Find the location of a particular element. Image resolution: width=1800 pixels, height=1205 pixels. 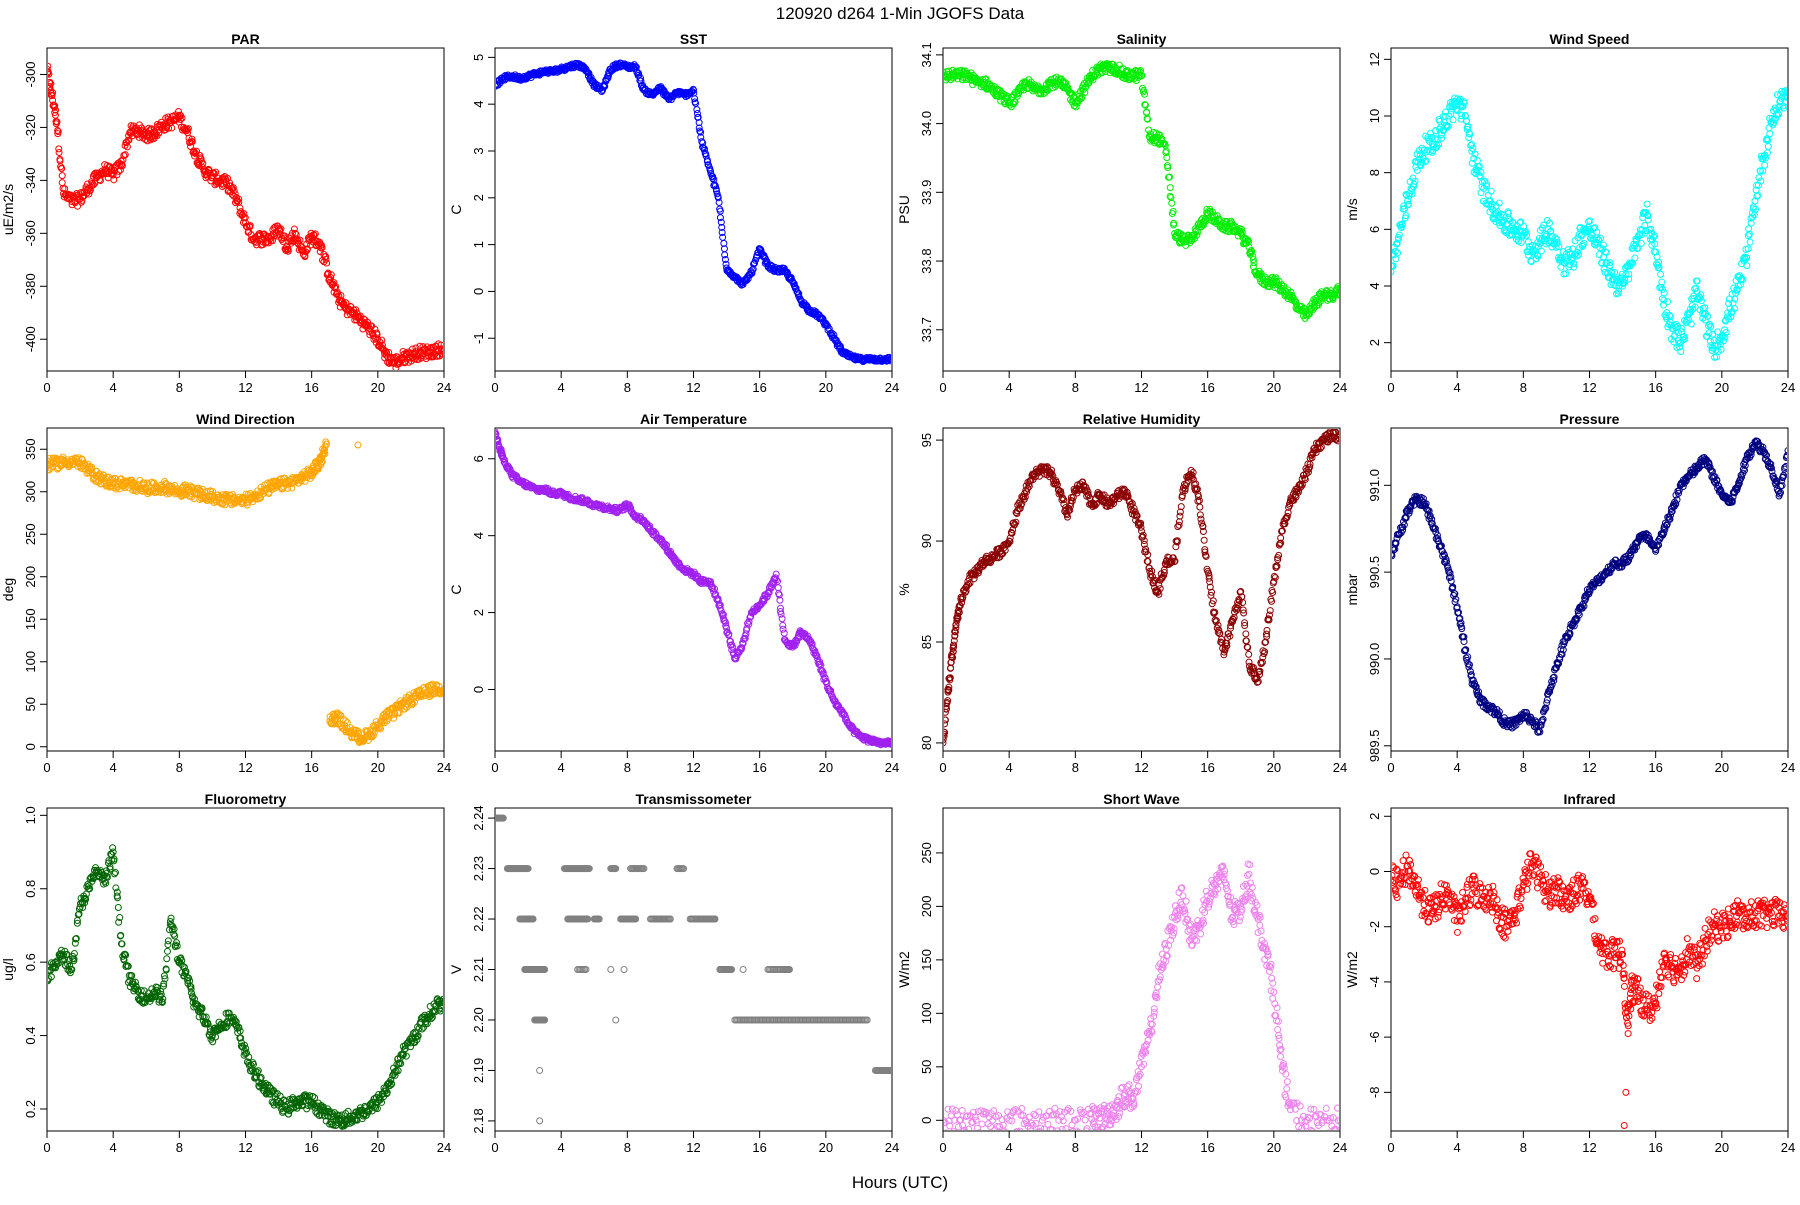

y-tick-label: -380 is located at coordinates (30, 286).